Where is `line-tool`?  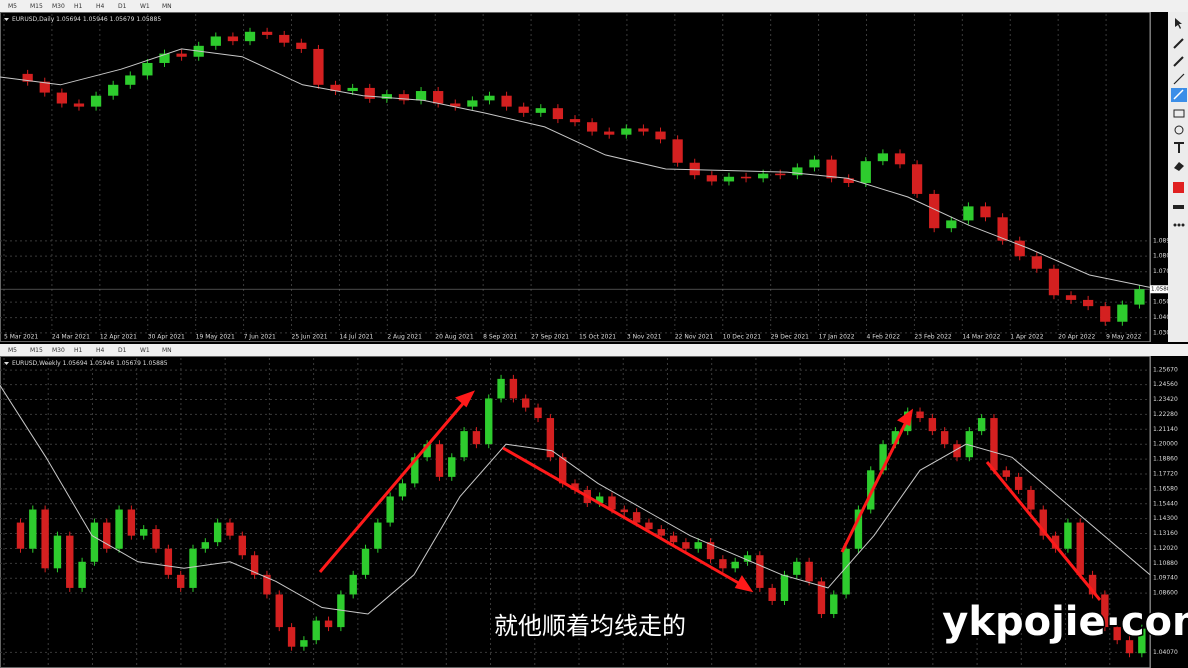 line-tool is located at coordinates (1179, 79).